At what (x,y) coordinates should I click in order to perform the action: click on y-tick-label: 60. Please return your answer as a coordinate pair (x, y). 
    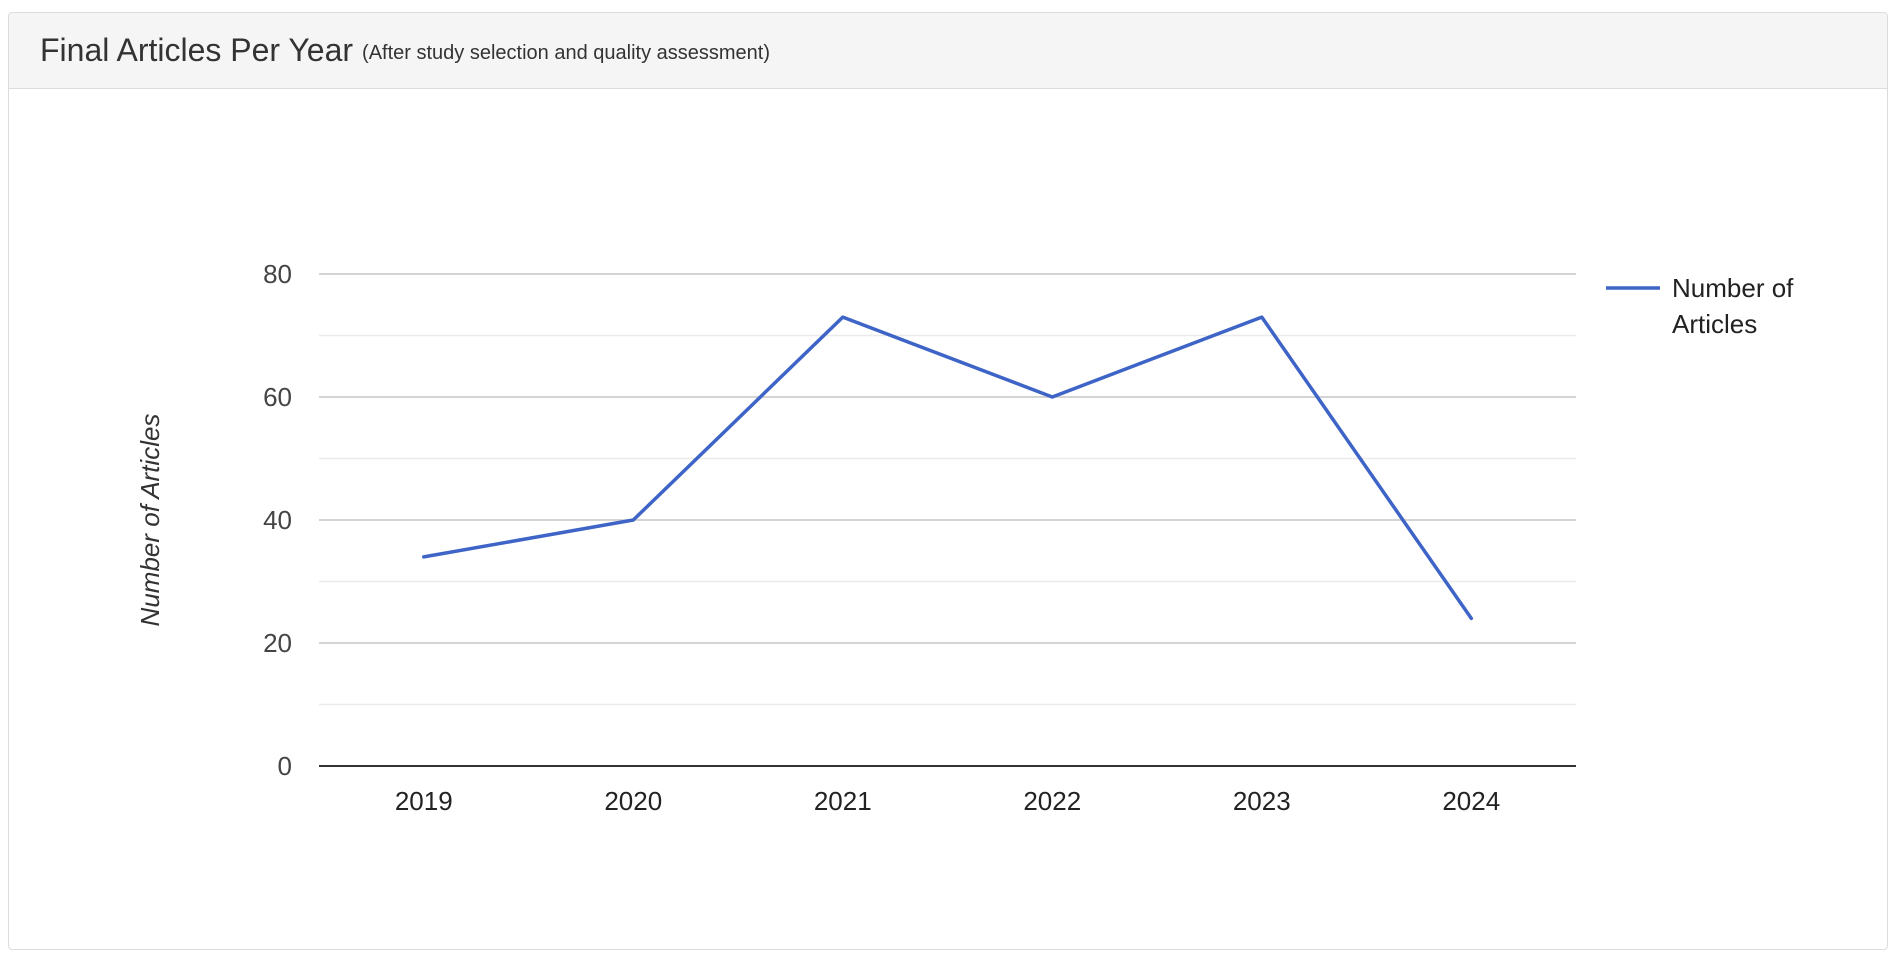
    Looking at the image, I should click on (277, 397).